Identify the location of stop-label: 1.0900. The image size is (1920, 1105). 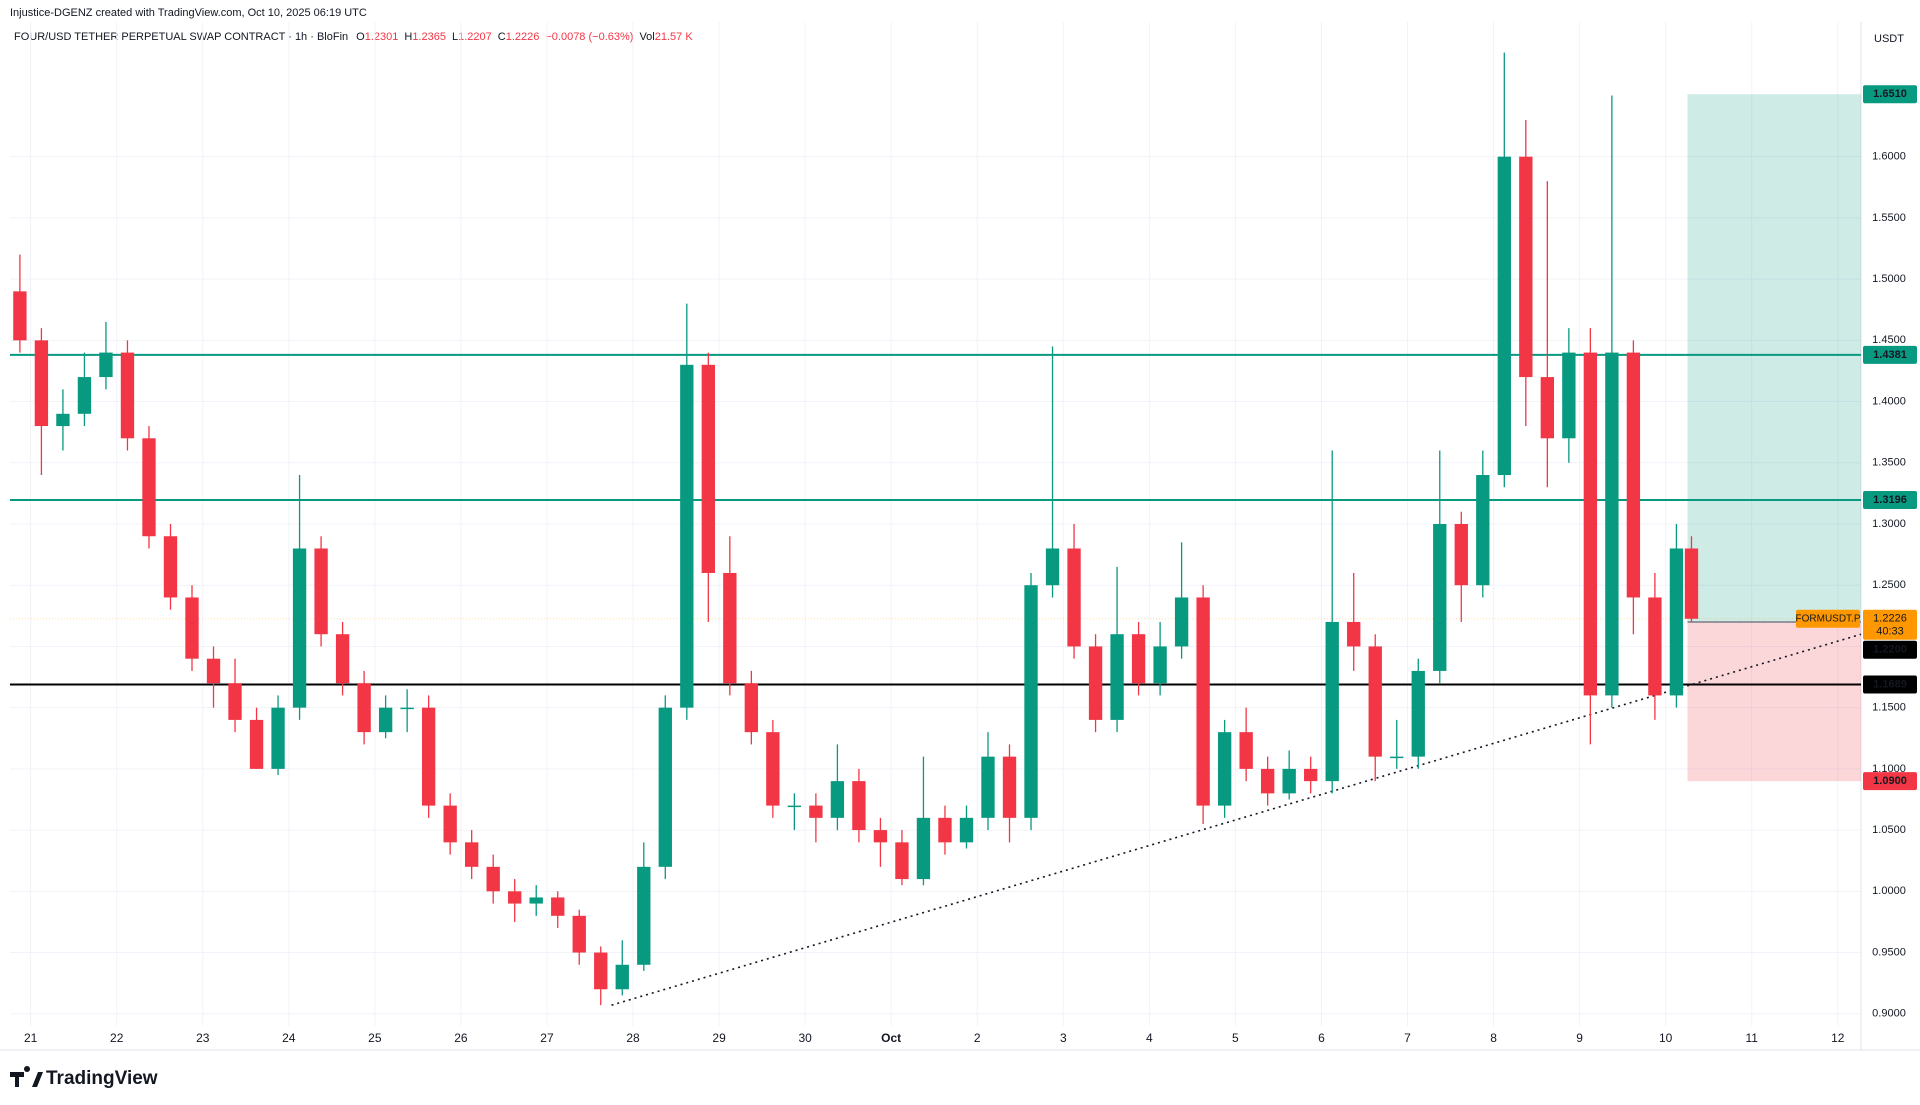
(1890, 781).